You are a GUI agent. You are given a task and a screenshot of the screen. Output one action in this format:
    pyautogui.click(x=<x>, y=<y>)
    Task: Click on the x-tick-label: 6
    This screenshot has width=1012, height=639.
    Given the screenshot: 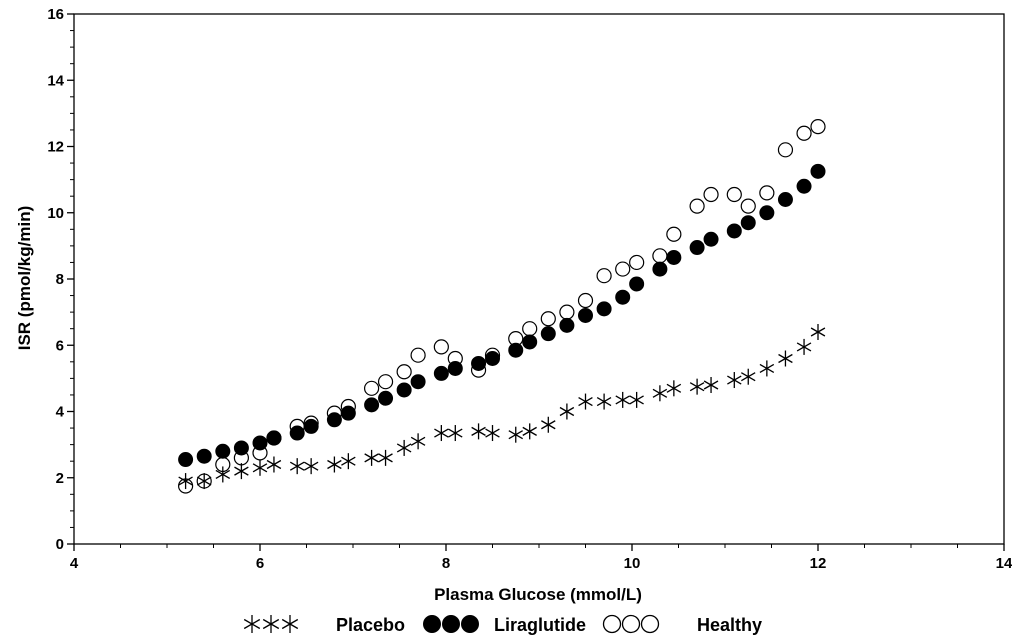 What is the action you would take?
    pyautogui.click(x=260, y=563)
    